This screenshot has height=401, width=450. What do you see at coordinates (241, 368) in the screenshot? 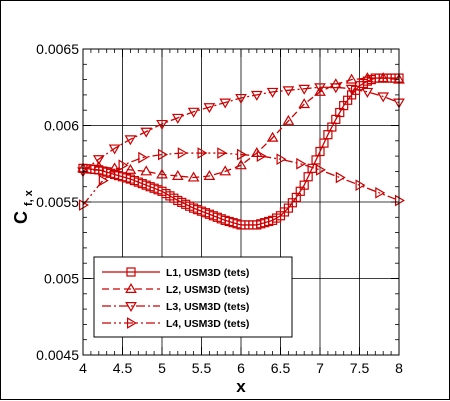
I see `x-tick-label: 6` at bounding box center [241, 368].